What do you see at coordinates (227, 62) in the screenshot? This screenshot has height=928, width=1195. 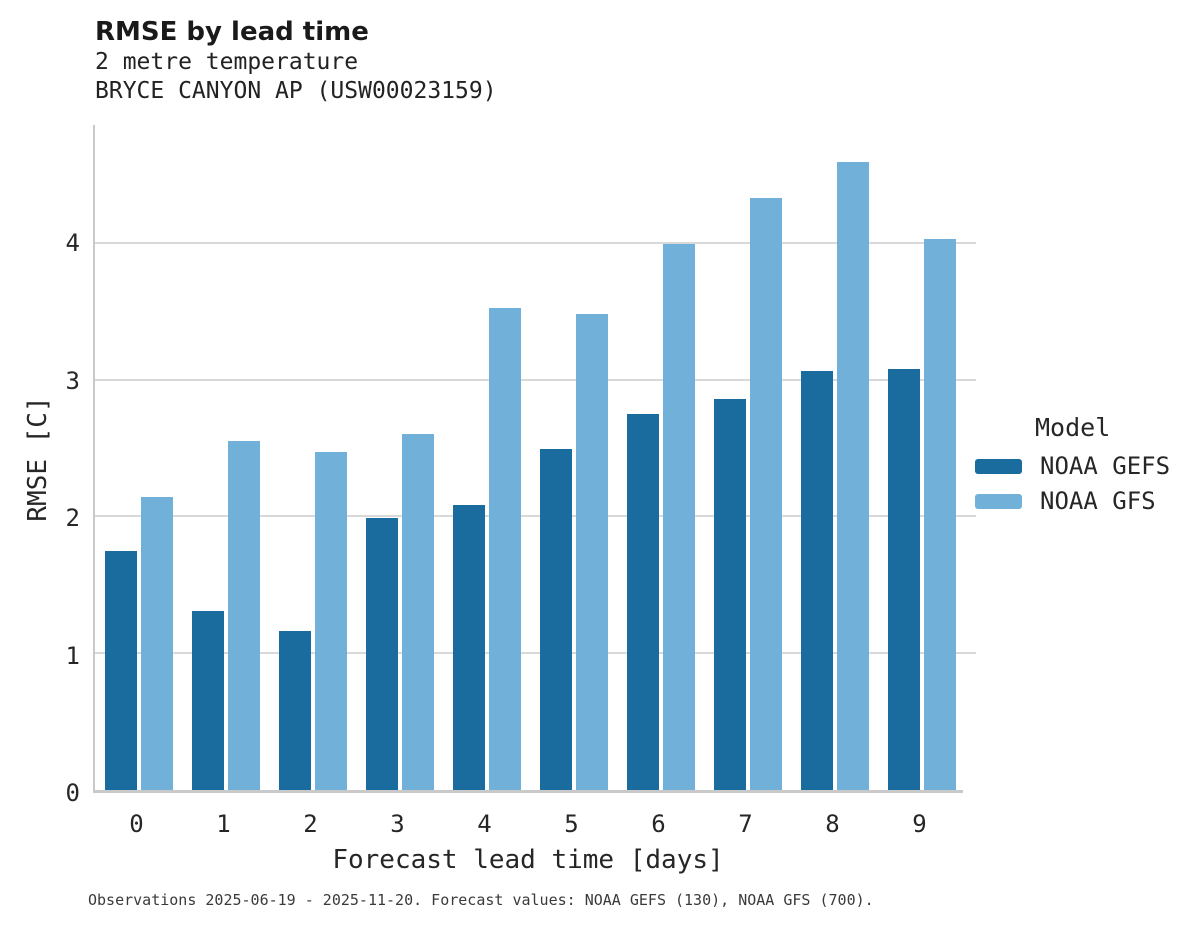 I see `chart-subtitle-variable: 2 metre temperature` at bounding box center [227, 62].